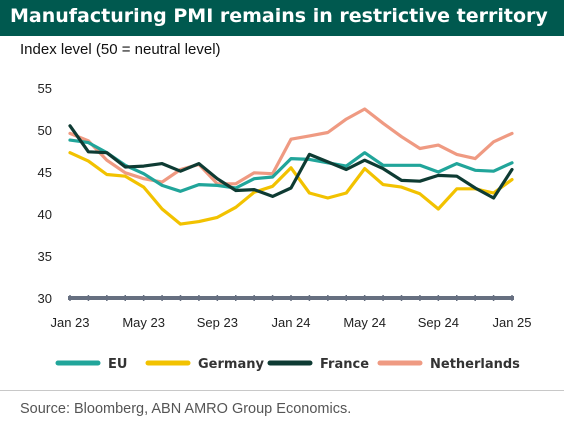  Describe the element at coordinates (45, 214) in the screenshot. I see `y-tick-label: 40` at that location.